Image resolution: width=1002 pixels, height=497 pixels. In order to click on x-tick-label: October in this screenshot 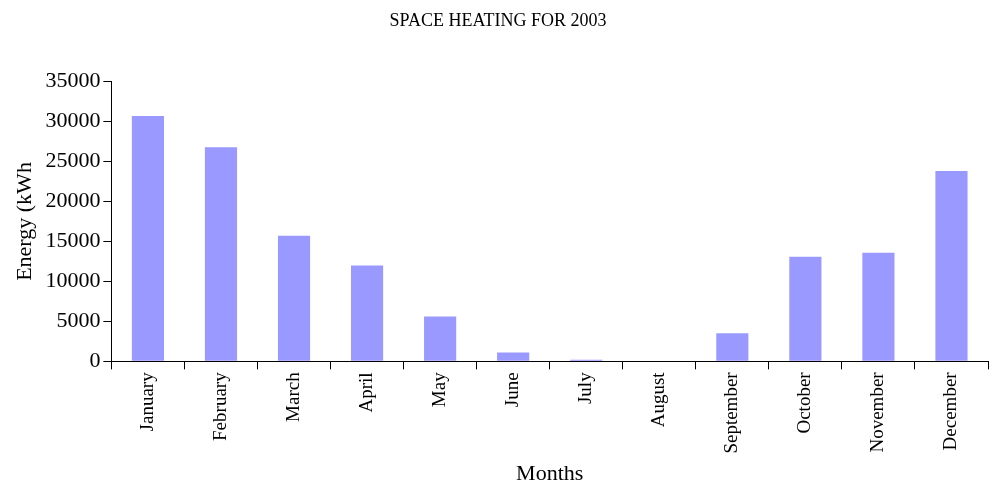, I will do `click(804, 402)`.